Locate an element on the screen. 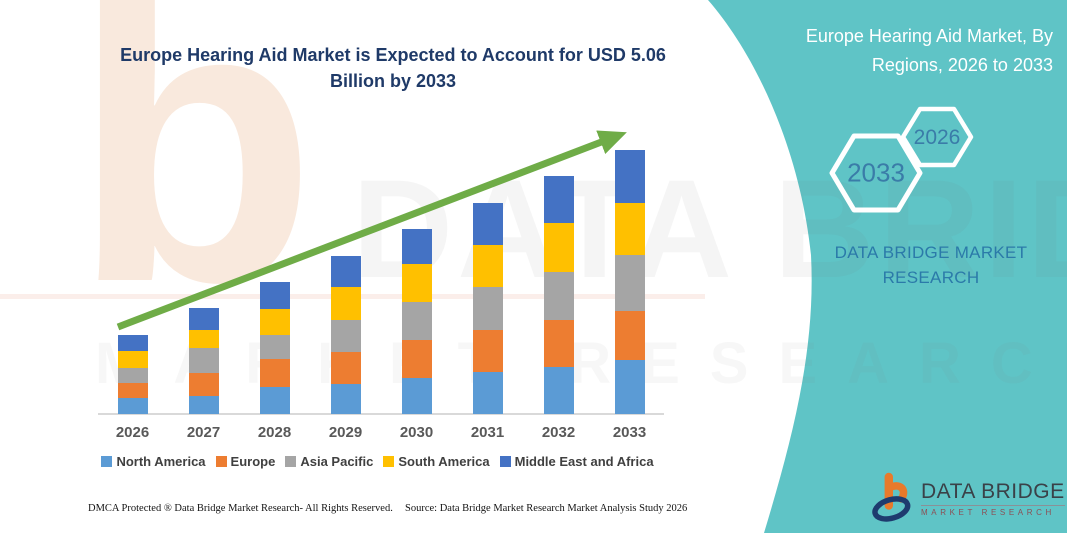 The image size is (1067, 533). hexagon-label-2033: 2033 is located at coordinates (876, 173).